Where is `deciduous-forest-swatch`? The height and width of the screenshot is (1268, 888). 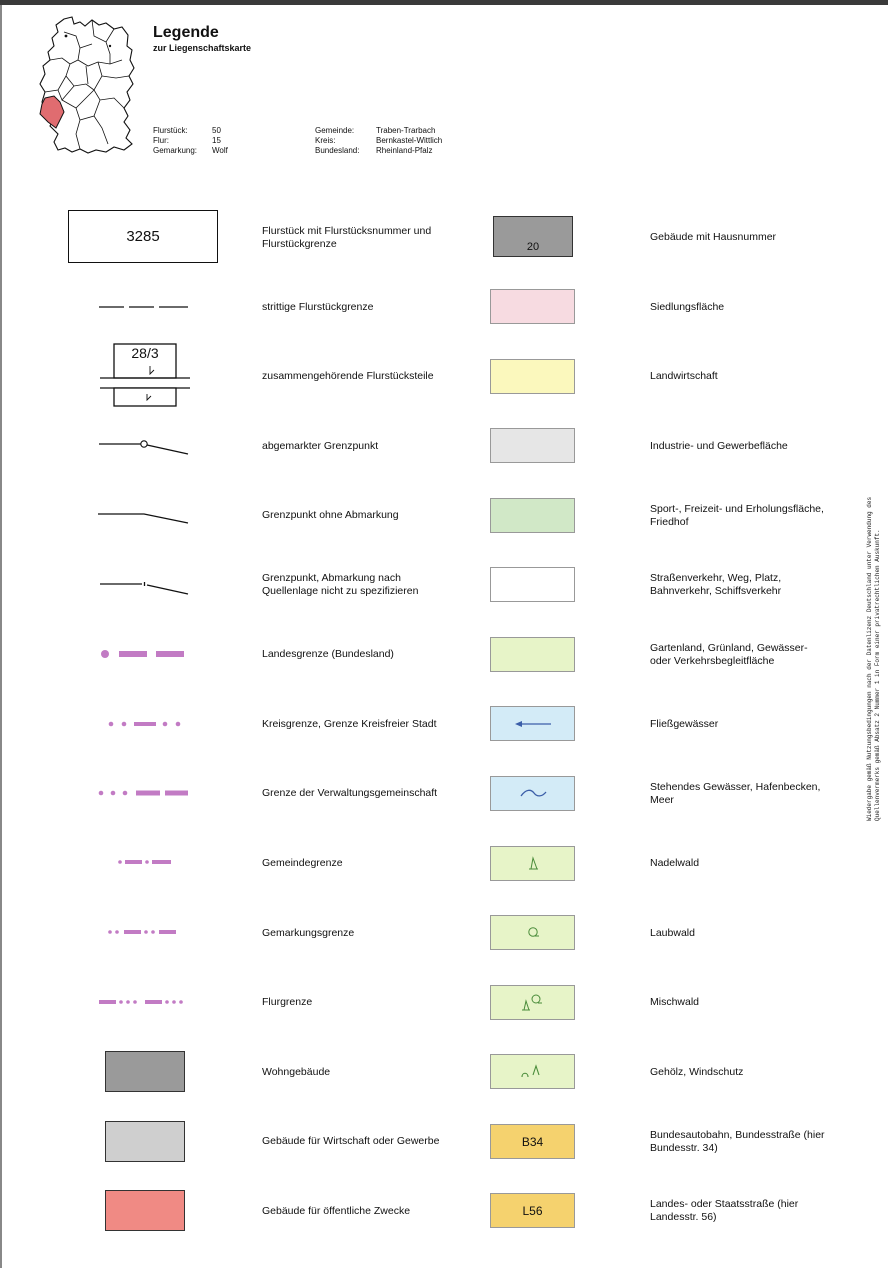
deciduous-forest-swatch is located at coordinates (532, 932).